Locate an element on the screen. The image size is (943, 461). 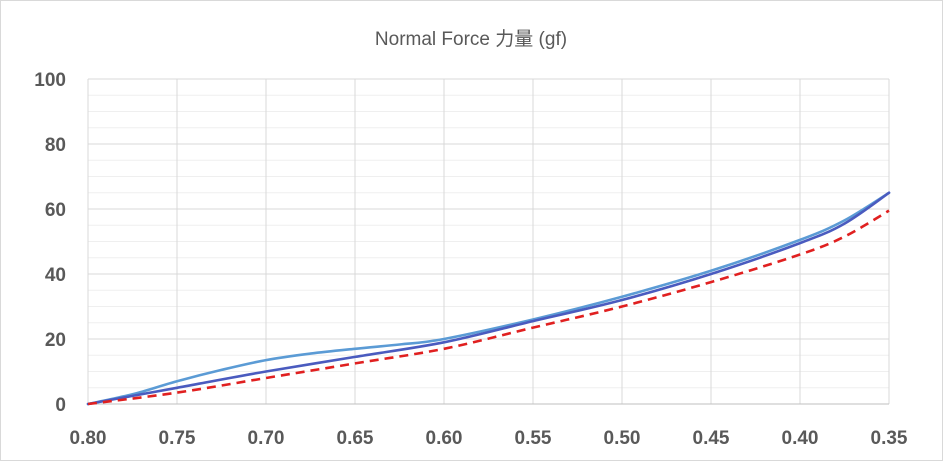
x-tick-label: 0.50 is located at coordinates (622, 438).